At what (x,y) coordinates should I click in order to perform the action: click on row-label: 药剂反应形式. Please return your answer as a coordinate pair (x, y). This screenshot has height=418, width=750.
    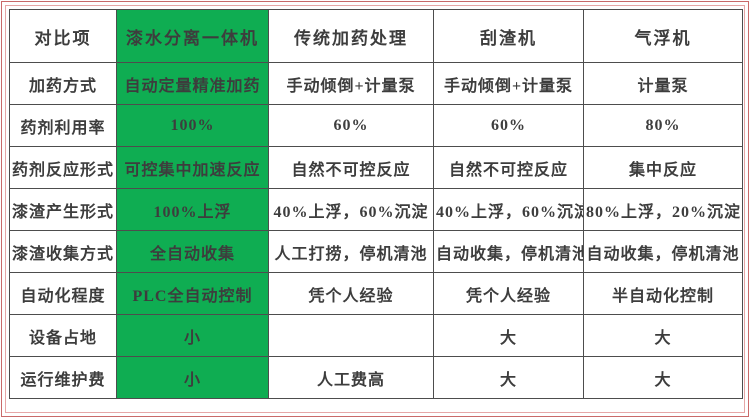
    Looking at the image, I should click on (63, 167).